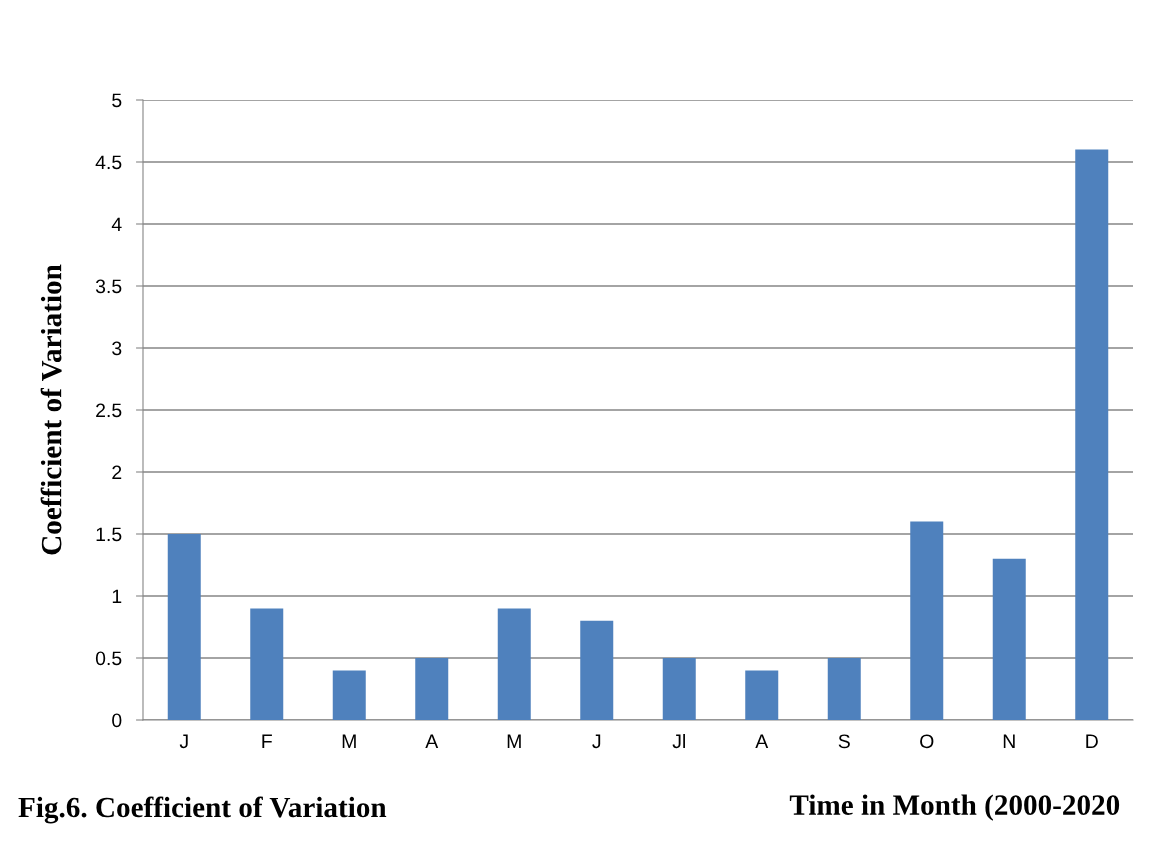 This screenshot has height=843, width=1151. I want to click on y-tick-label: 3.5, so click(108, 286).